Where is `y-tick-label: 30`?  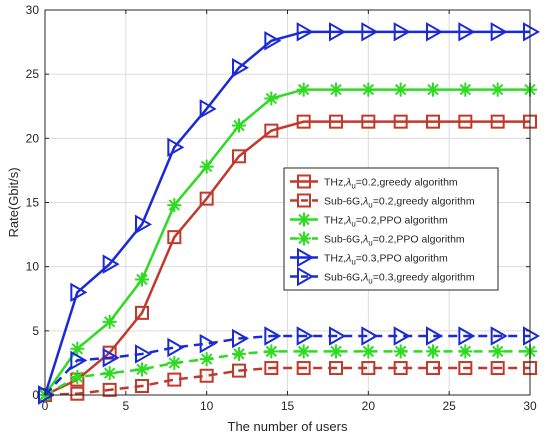
y-tick-label: 30 is located at coordinates (33, 10).